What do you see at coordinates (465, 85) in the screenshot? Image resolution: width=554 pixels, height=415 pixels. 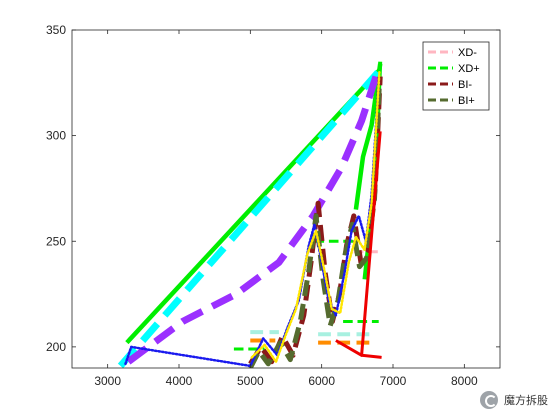 I see `legend-label: BI-` at bounding box center [465, 85].